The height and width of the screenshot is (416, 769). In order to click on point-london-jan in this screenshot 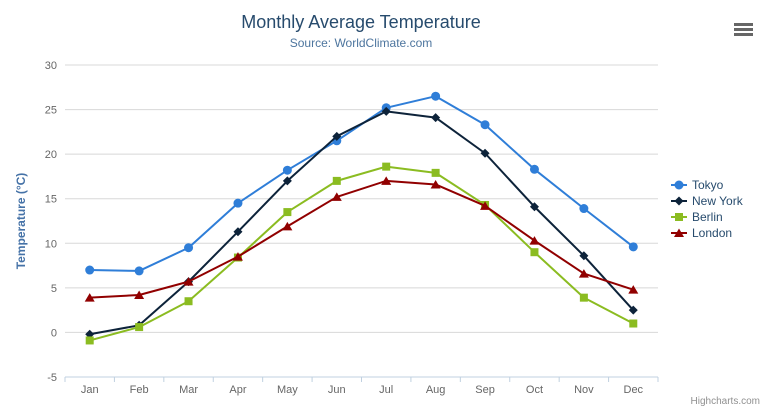, I will do `click(89, 297)`.